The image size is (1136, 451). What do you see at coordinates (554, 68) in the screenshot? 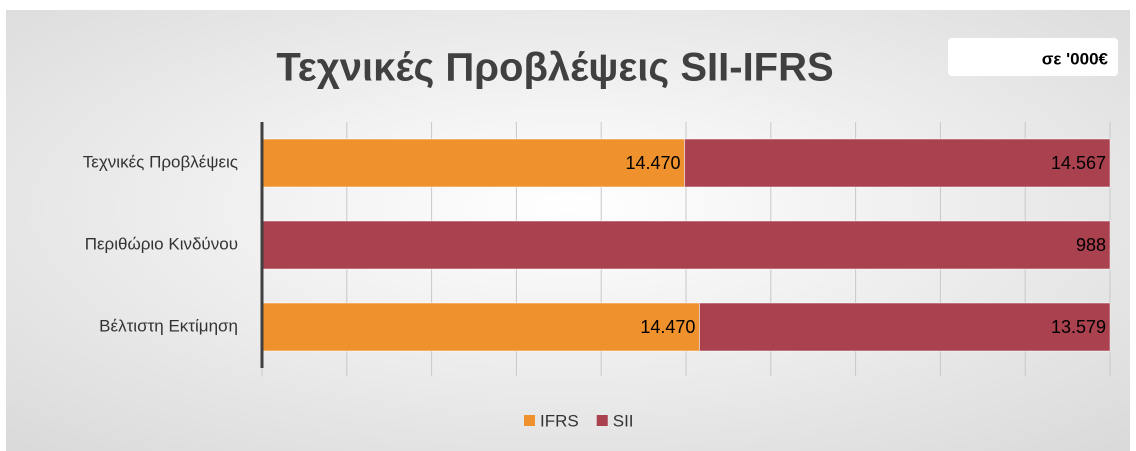
I see `chart-title: Τεχνικές Προβλέψεις SII-IFRS` at bounding box center [554, 68].